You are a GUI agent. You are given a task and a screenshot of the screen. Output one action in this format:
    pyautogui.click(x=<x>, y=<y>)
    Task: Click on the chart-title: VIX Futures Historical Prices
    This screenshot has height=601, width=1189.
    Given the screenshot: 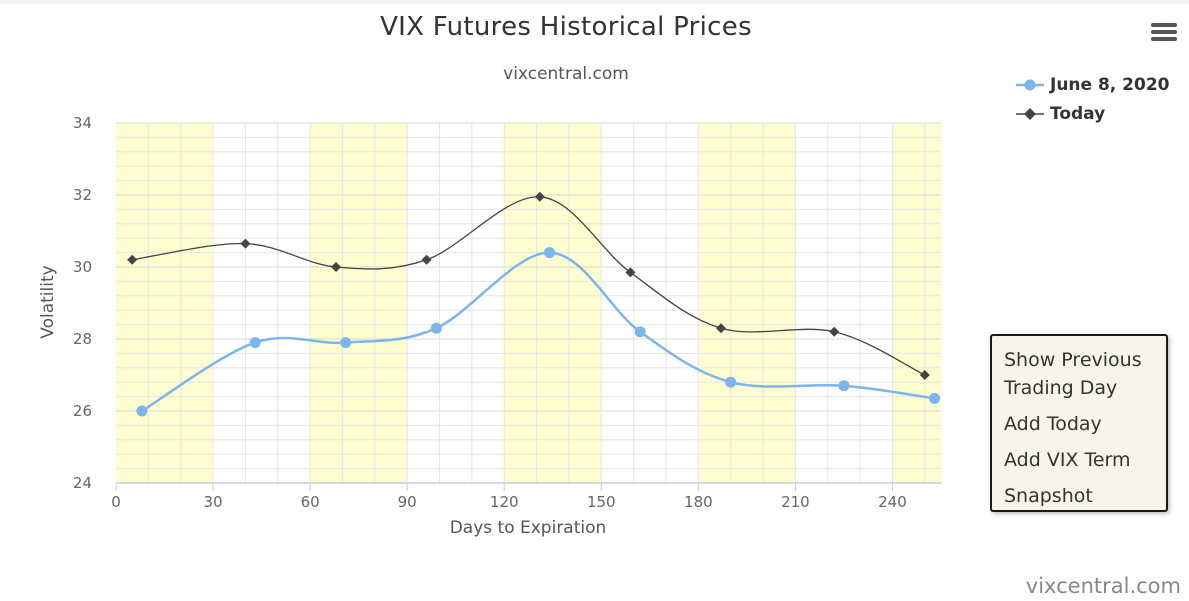 What is the action you would take?
    pyautogui.click(x=566, y=27)
    